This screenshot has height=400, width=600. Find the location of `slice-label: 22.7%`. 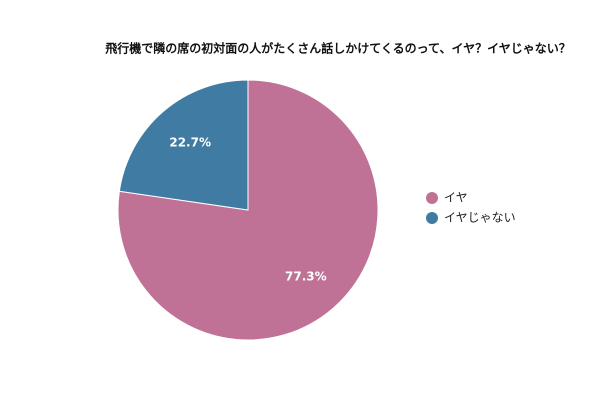

slice-label: 22.7% is located at coordinates (190, 143).